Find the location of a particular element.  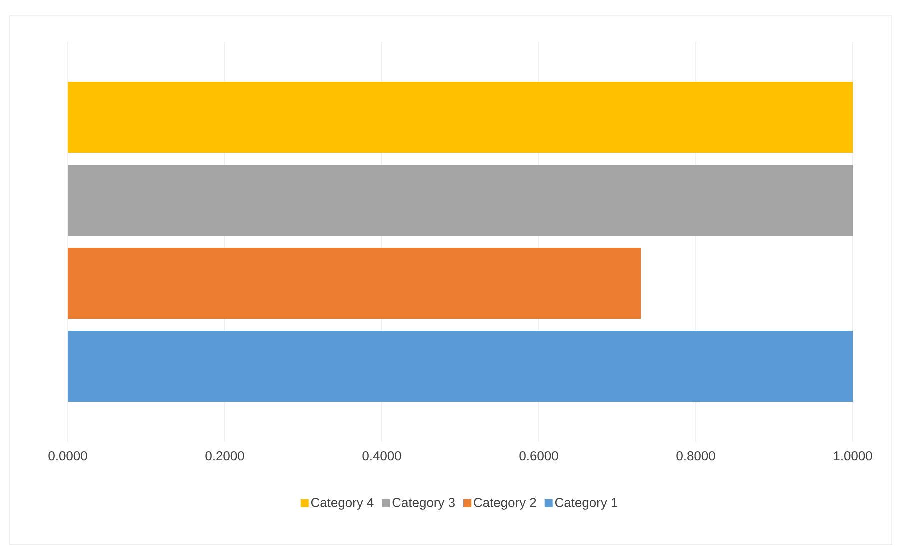

x-tick-label: 0.4000 is located at coordinates (382, 456).